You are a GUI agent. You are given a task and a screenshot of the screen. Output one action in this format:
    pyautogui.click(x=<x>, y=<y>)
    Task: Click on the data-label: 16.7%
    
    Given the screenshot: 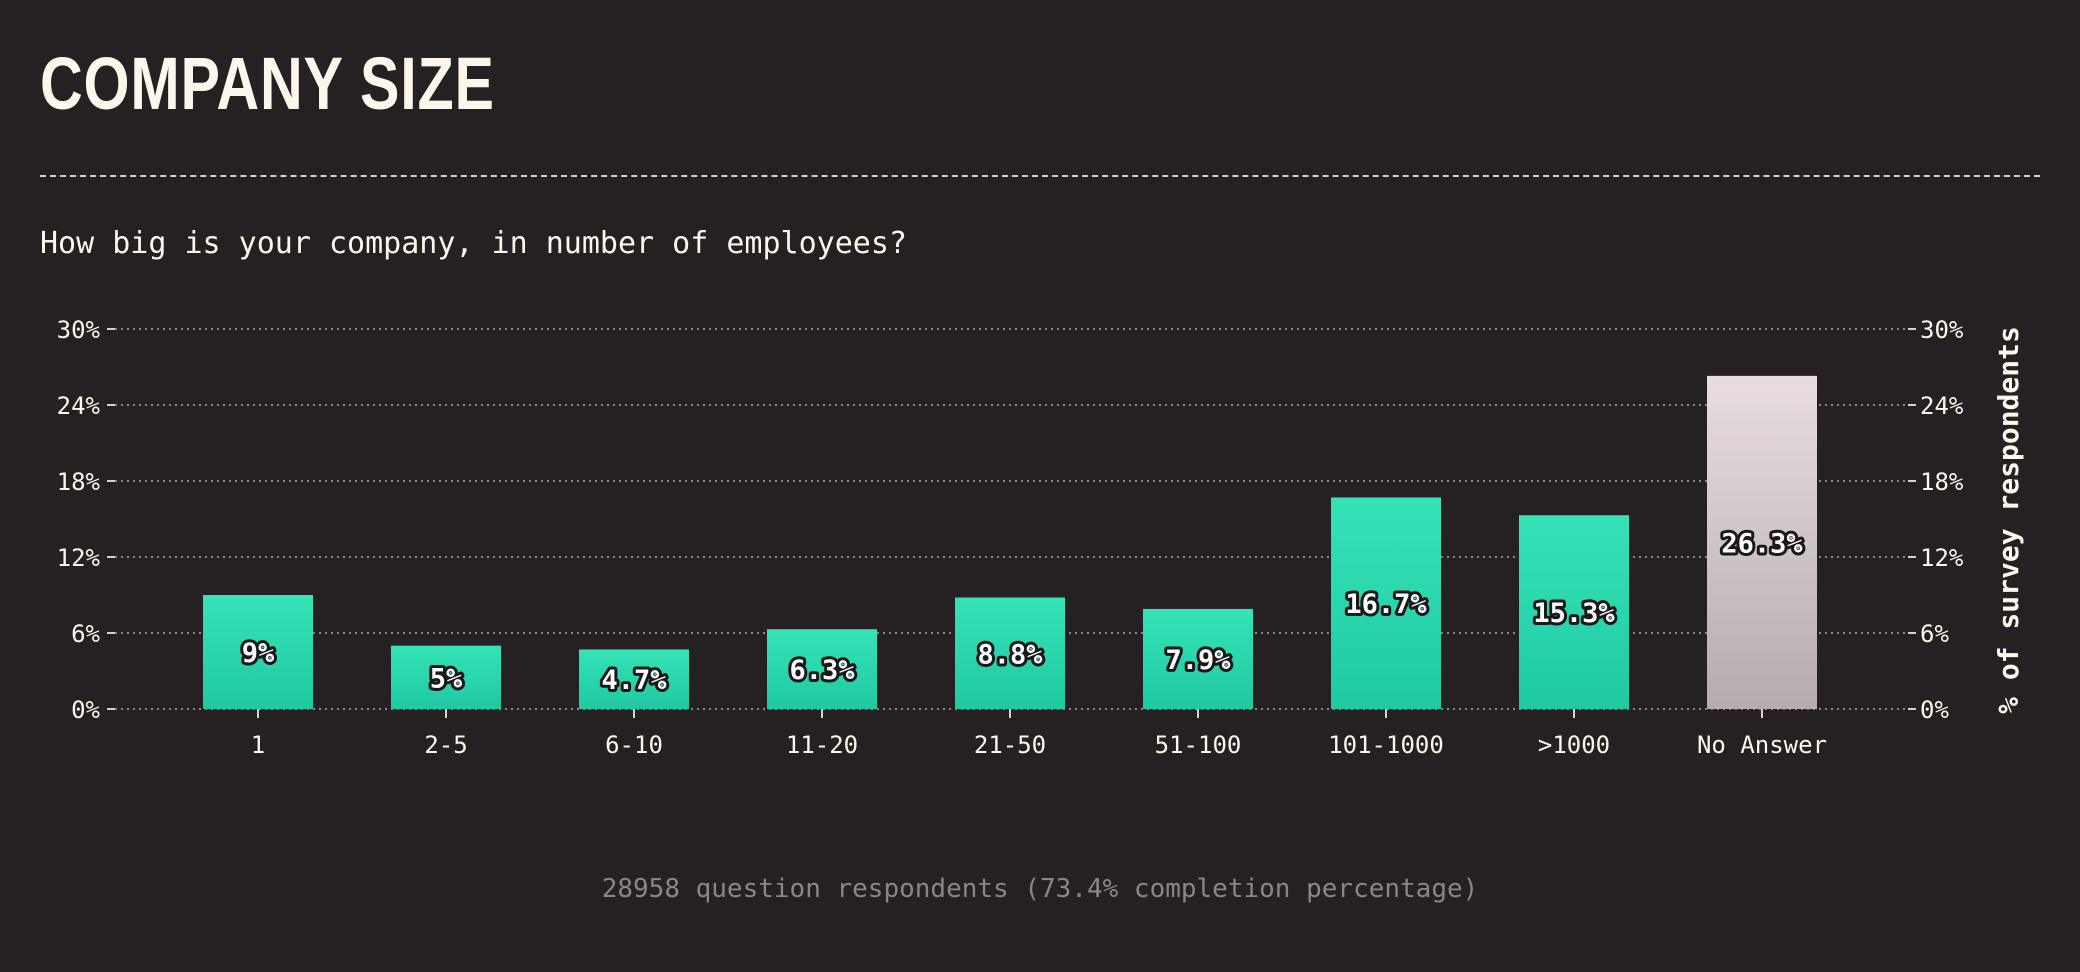 What is the action you would take?
    pyautogui.click(x=1386, y=604)
    